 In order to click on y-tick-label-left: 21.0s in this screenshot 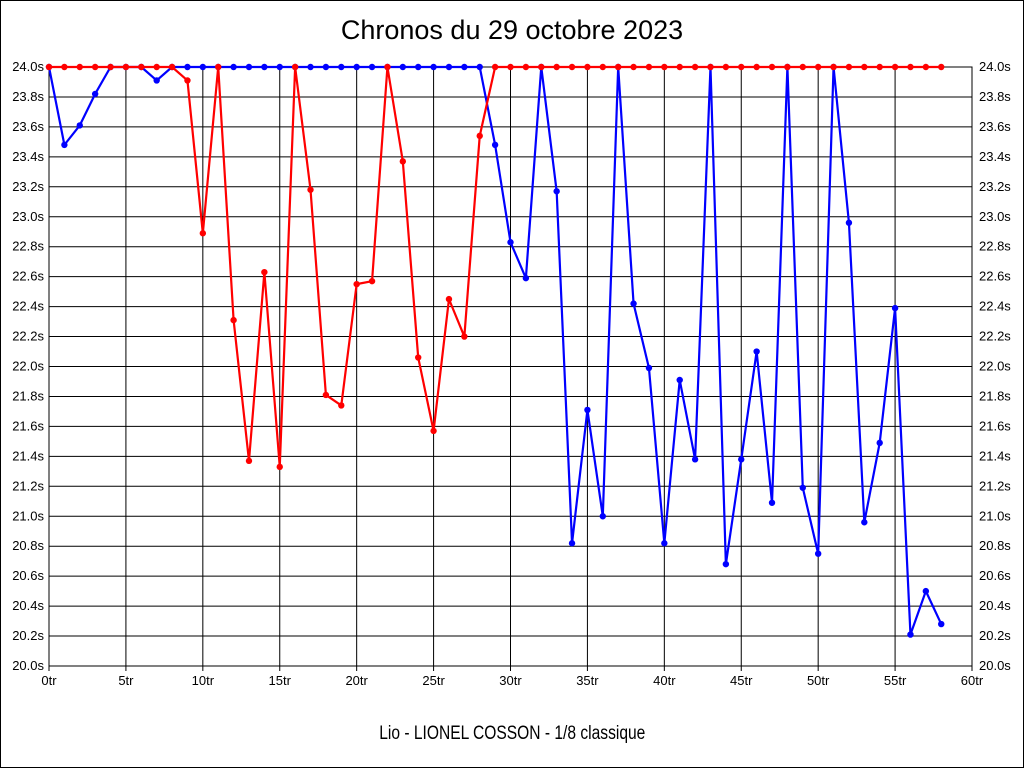, I will do `click(28, 515)`.